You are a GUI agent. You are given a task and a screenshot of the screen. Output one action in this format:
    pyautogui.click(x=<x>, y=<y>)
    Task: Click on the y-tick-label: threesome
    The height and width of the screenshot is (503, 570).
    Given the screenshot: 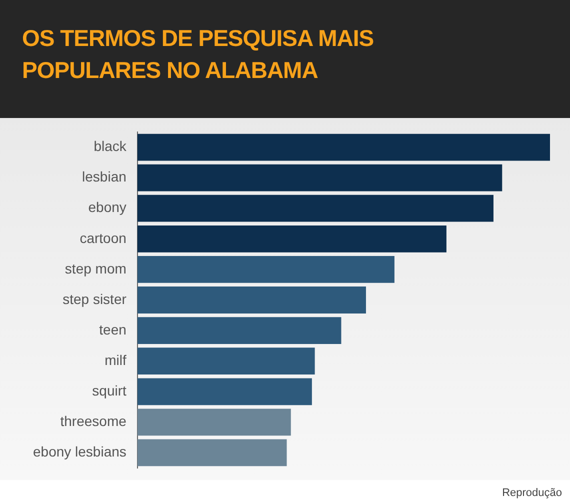 What is the action you would take?
    pyautogui.click(x=93, y=421)
    